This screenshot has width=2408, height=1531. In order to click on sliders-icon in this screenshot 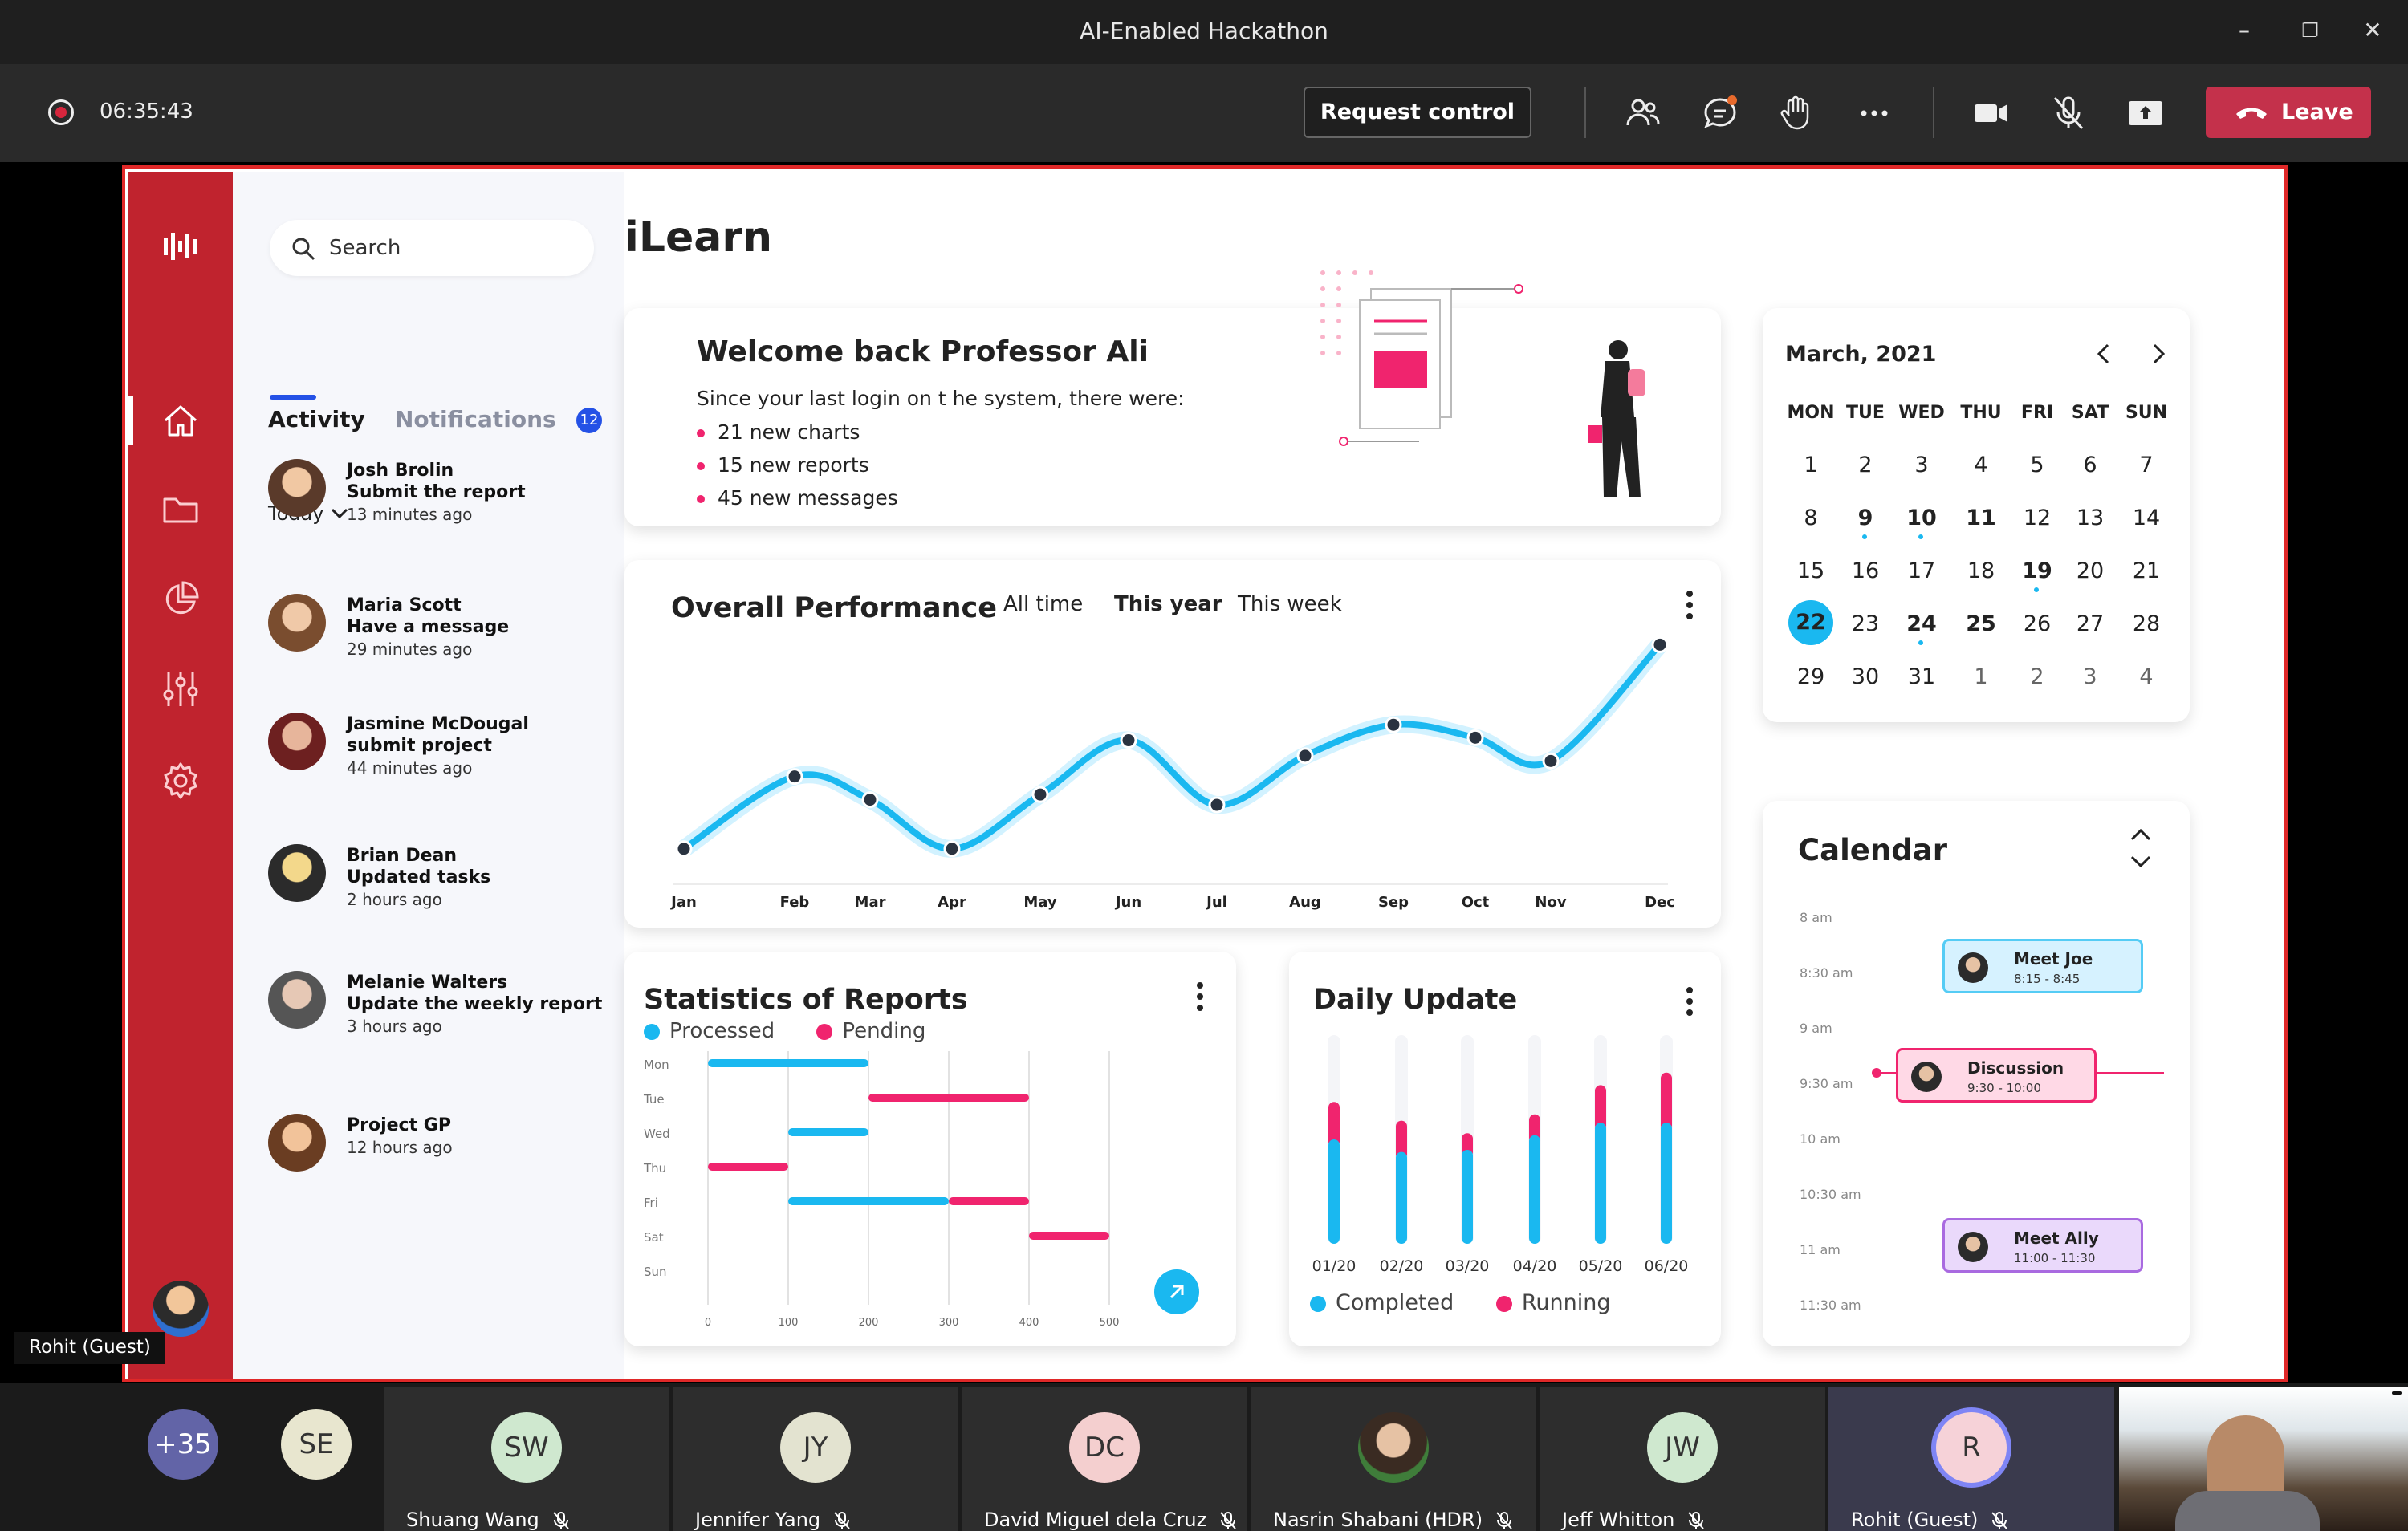, I will do `click(181, 689)`.